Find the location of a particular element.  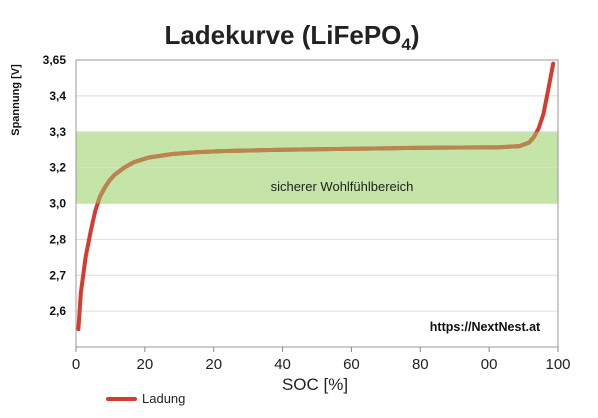

legend-label: Ladung is located at coordinates (163, 398).